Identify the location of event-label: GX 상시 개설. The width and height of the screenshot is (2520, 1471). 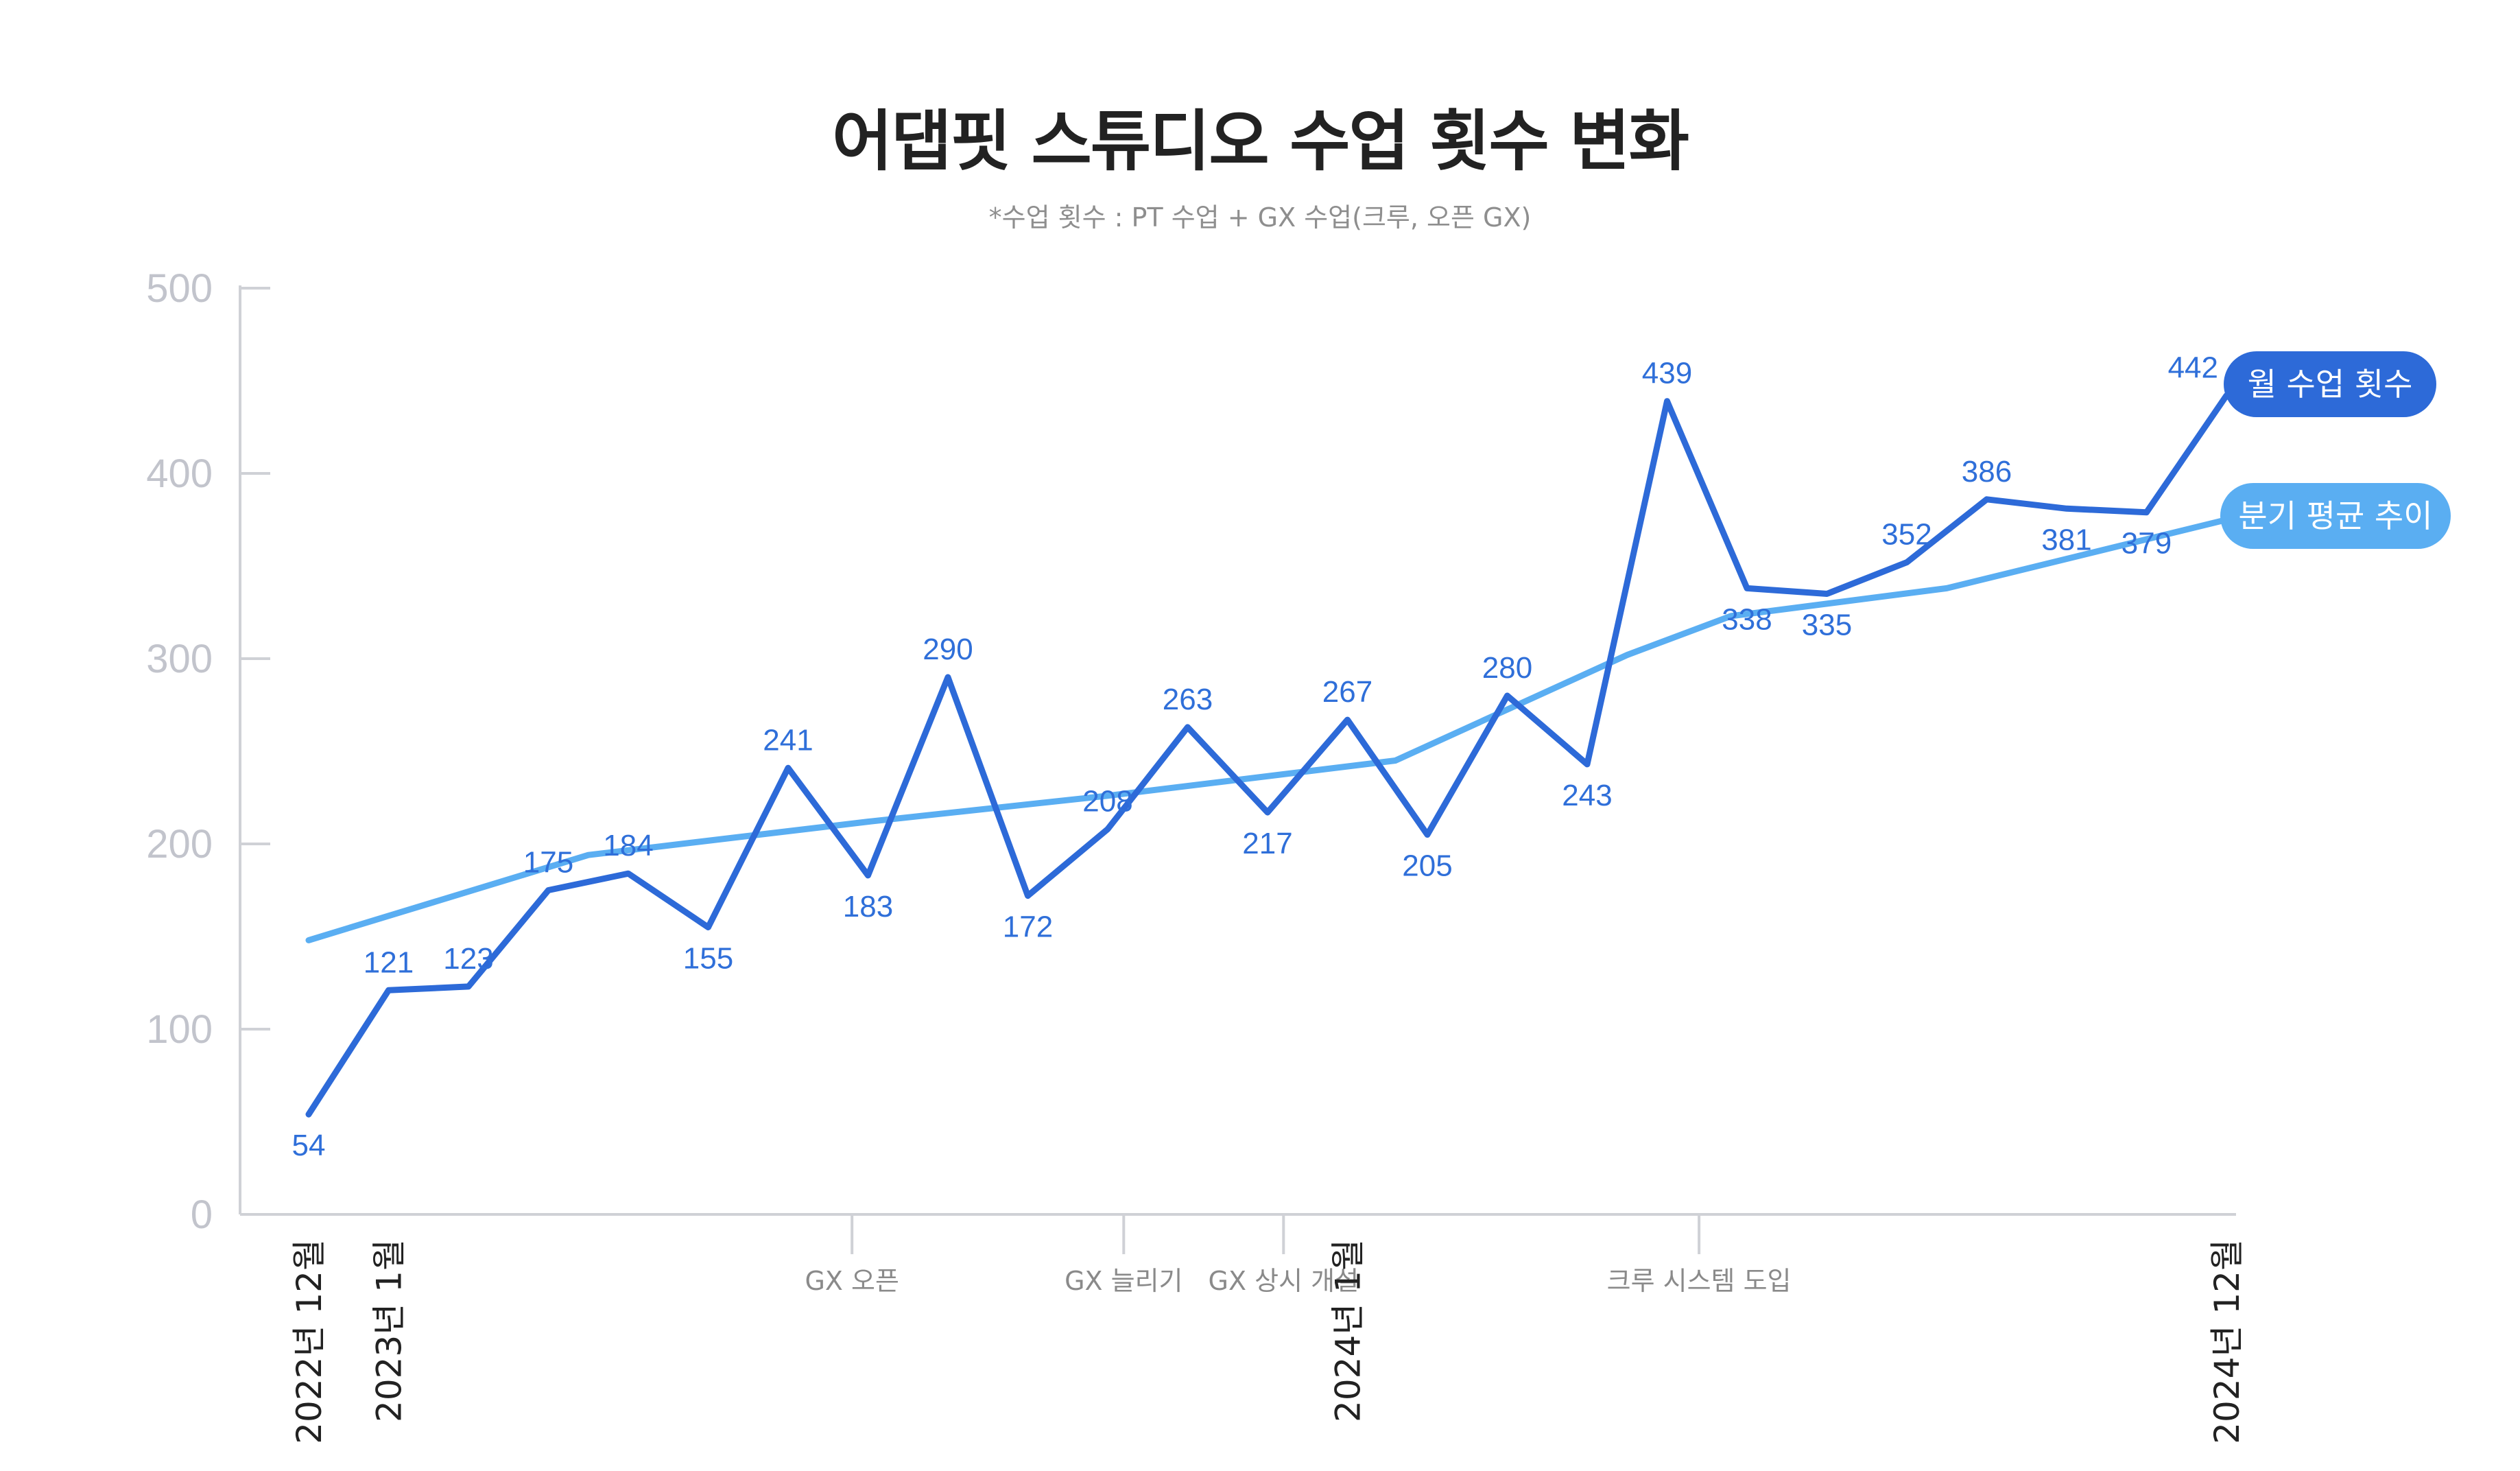
(1284, 1281).